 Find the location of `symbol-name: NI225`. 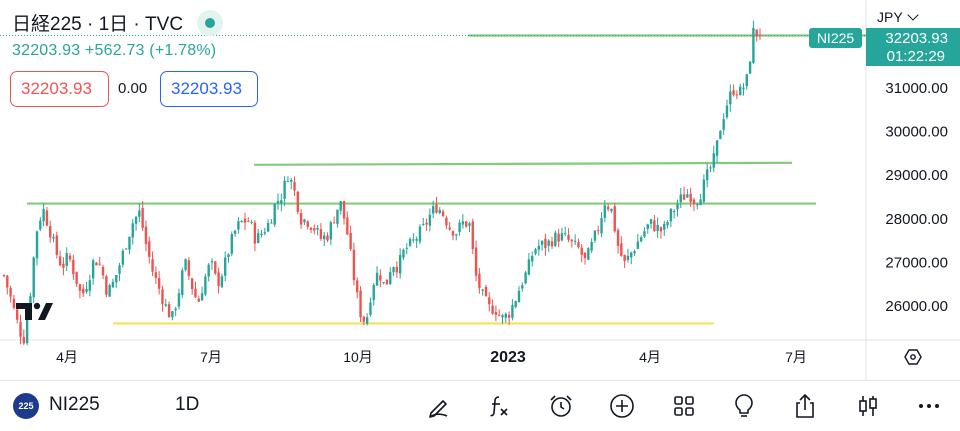

symbol-name: NI225 is located at coordinates (74, 404).